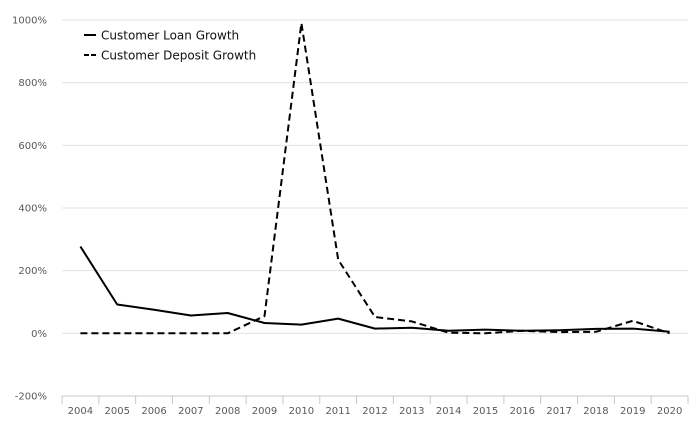  Describe the element at coordinates (29, 21) in the screenshot. I see `y-tick-label: 1000%` at that location.